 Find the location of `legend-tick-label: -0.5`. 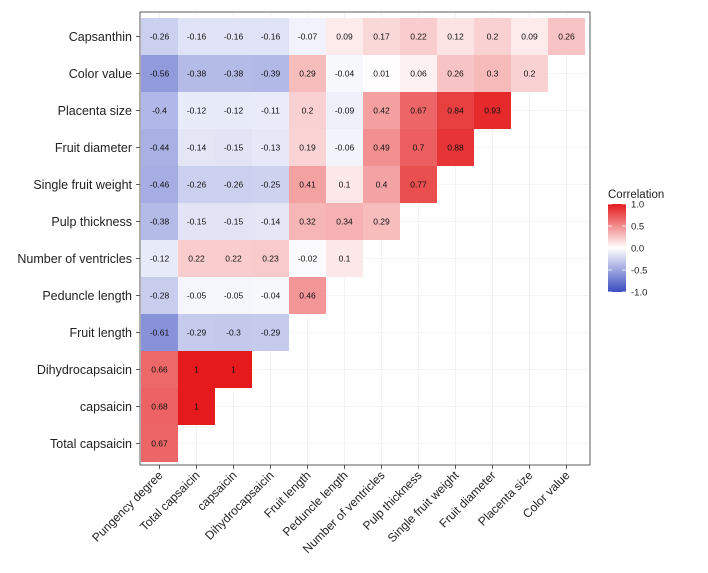

legend-tick-label: -0.5 is located at coordinates (639, 271).